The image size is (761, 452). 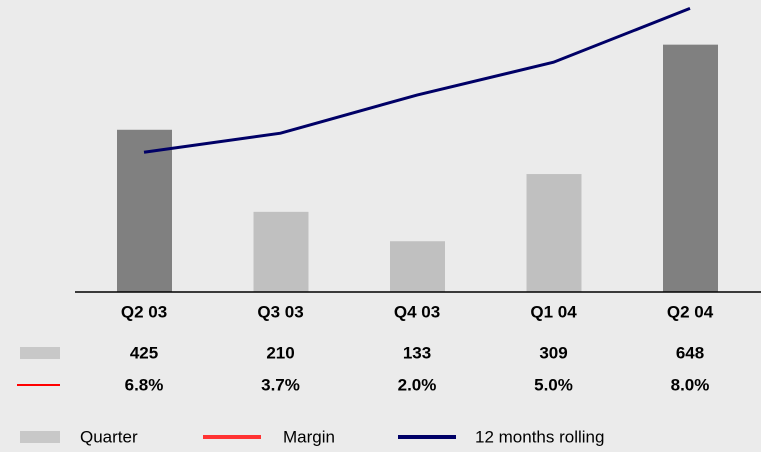 I want to click on category-label: Q4 03, so click(x=417, y=311).